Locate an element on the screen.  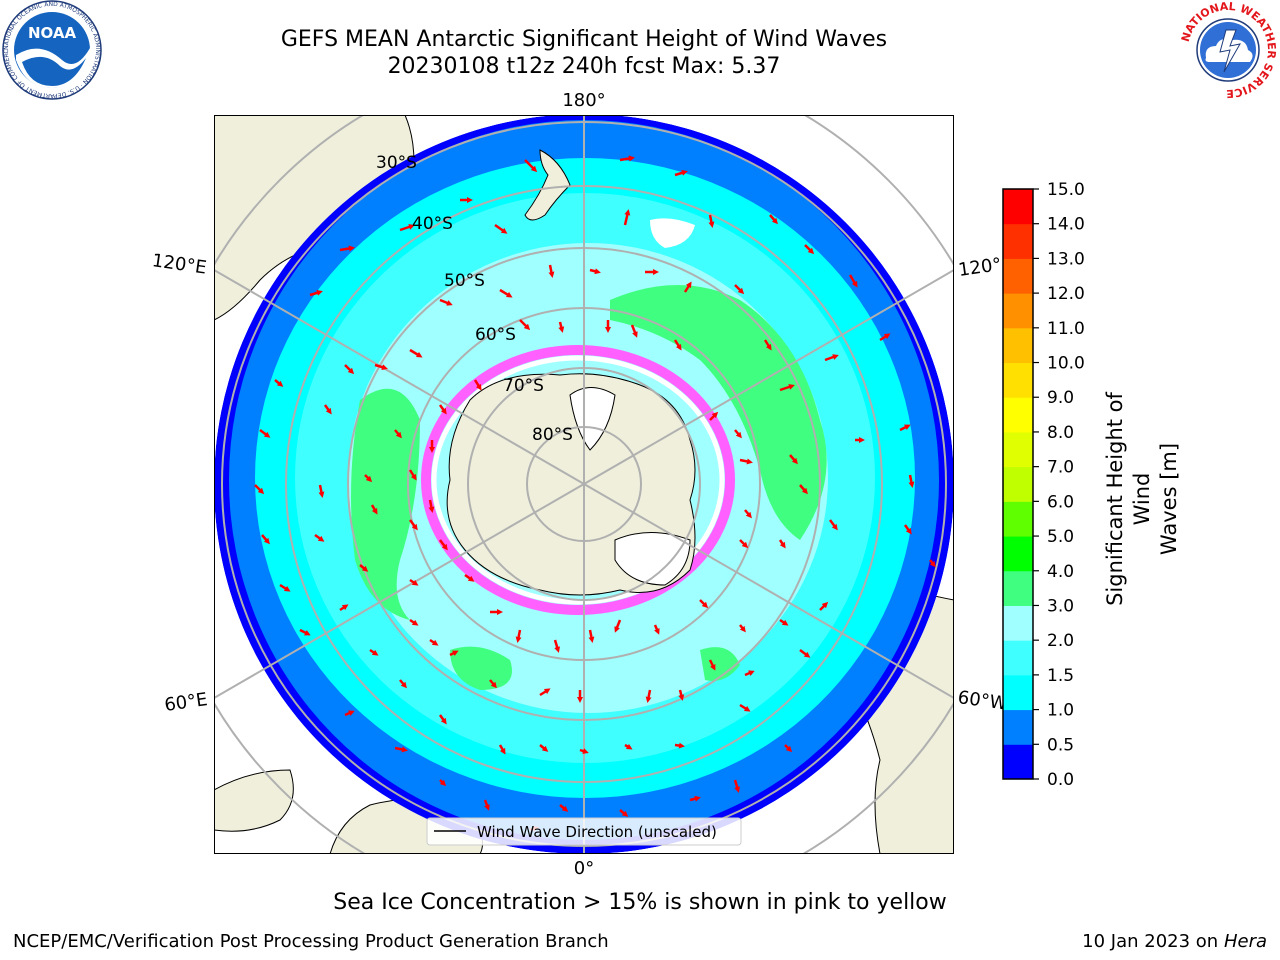
lat-label-70s: 70°S is located at coordinates (523, 386).